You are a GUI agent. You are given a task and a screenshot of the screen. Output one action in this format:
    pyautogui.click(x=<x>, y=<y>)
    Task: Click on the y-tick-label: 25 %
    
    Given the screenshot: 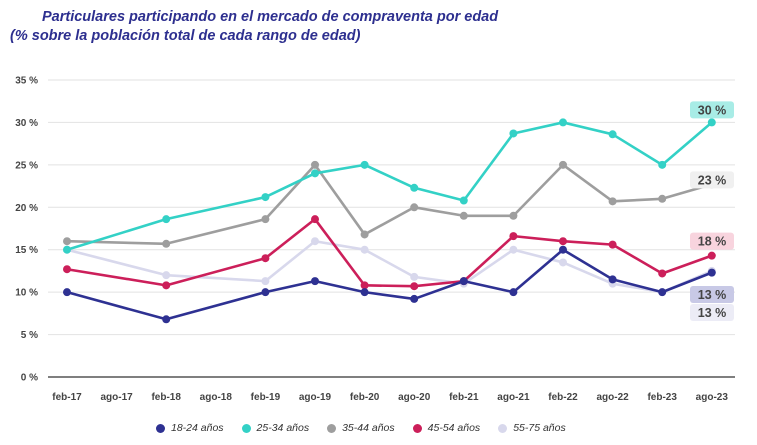 What is the action you would take?
    pyautogui.click(x=26, y=165)
    